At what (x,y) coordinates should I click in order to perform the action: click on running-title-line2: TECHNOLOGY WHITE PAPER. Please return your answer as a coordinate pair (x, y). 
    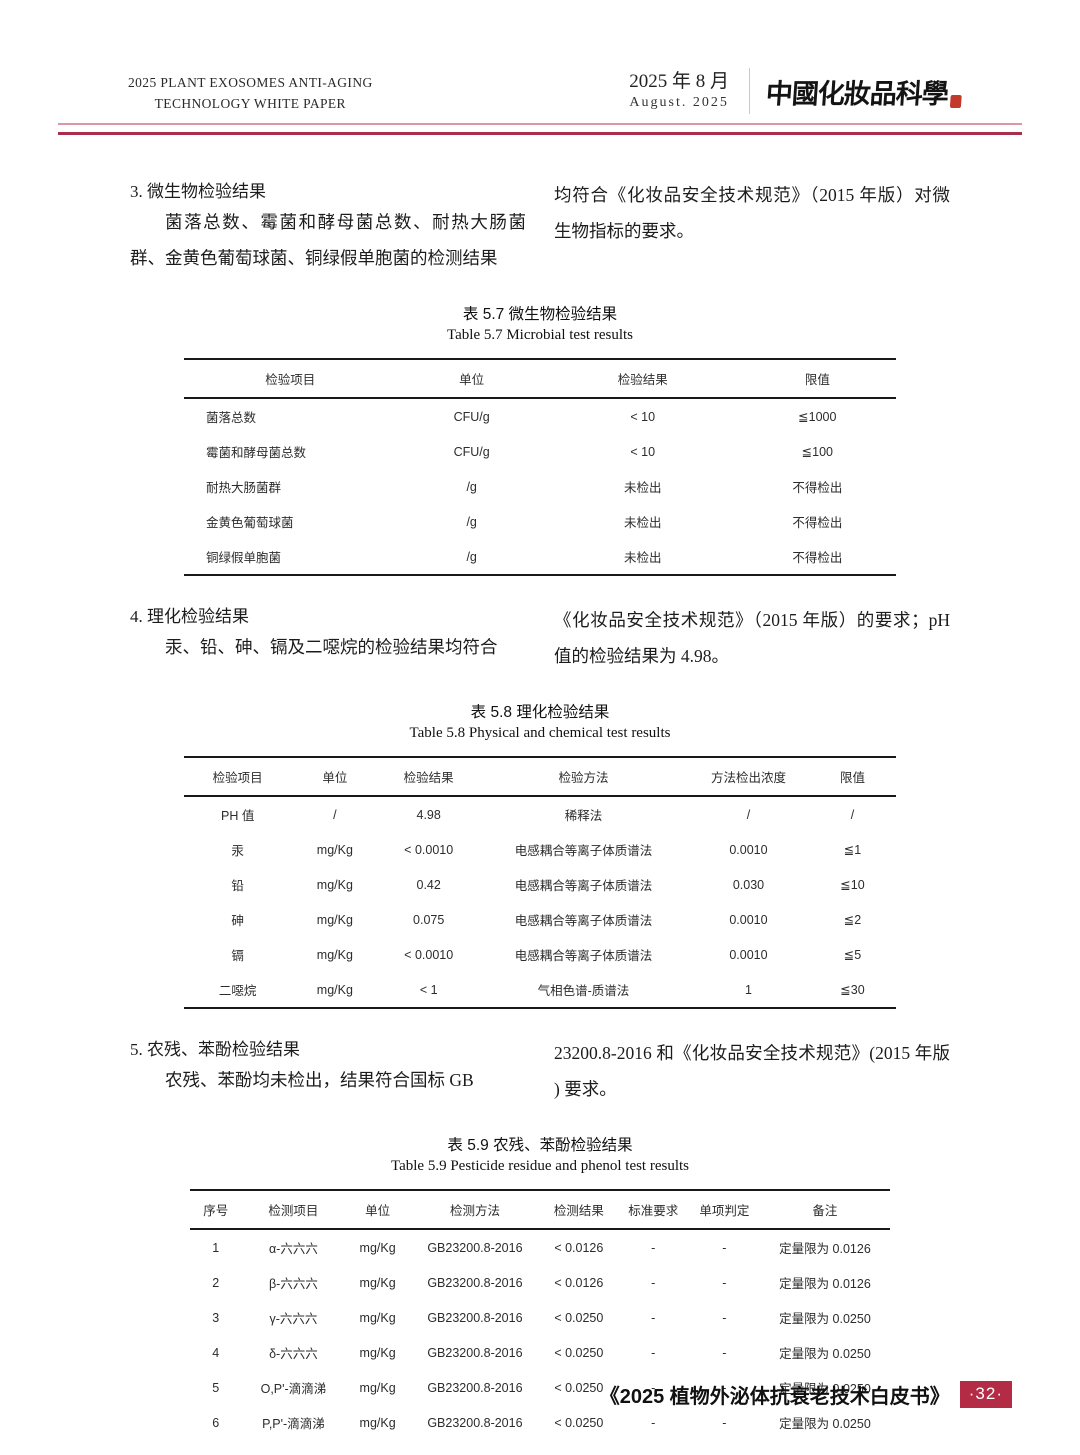
    Looking at the image, I should click on (250, 103).